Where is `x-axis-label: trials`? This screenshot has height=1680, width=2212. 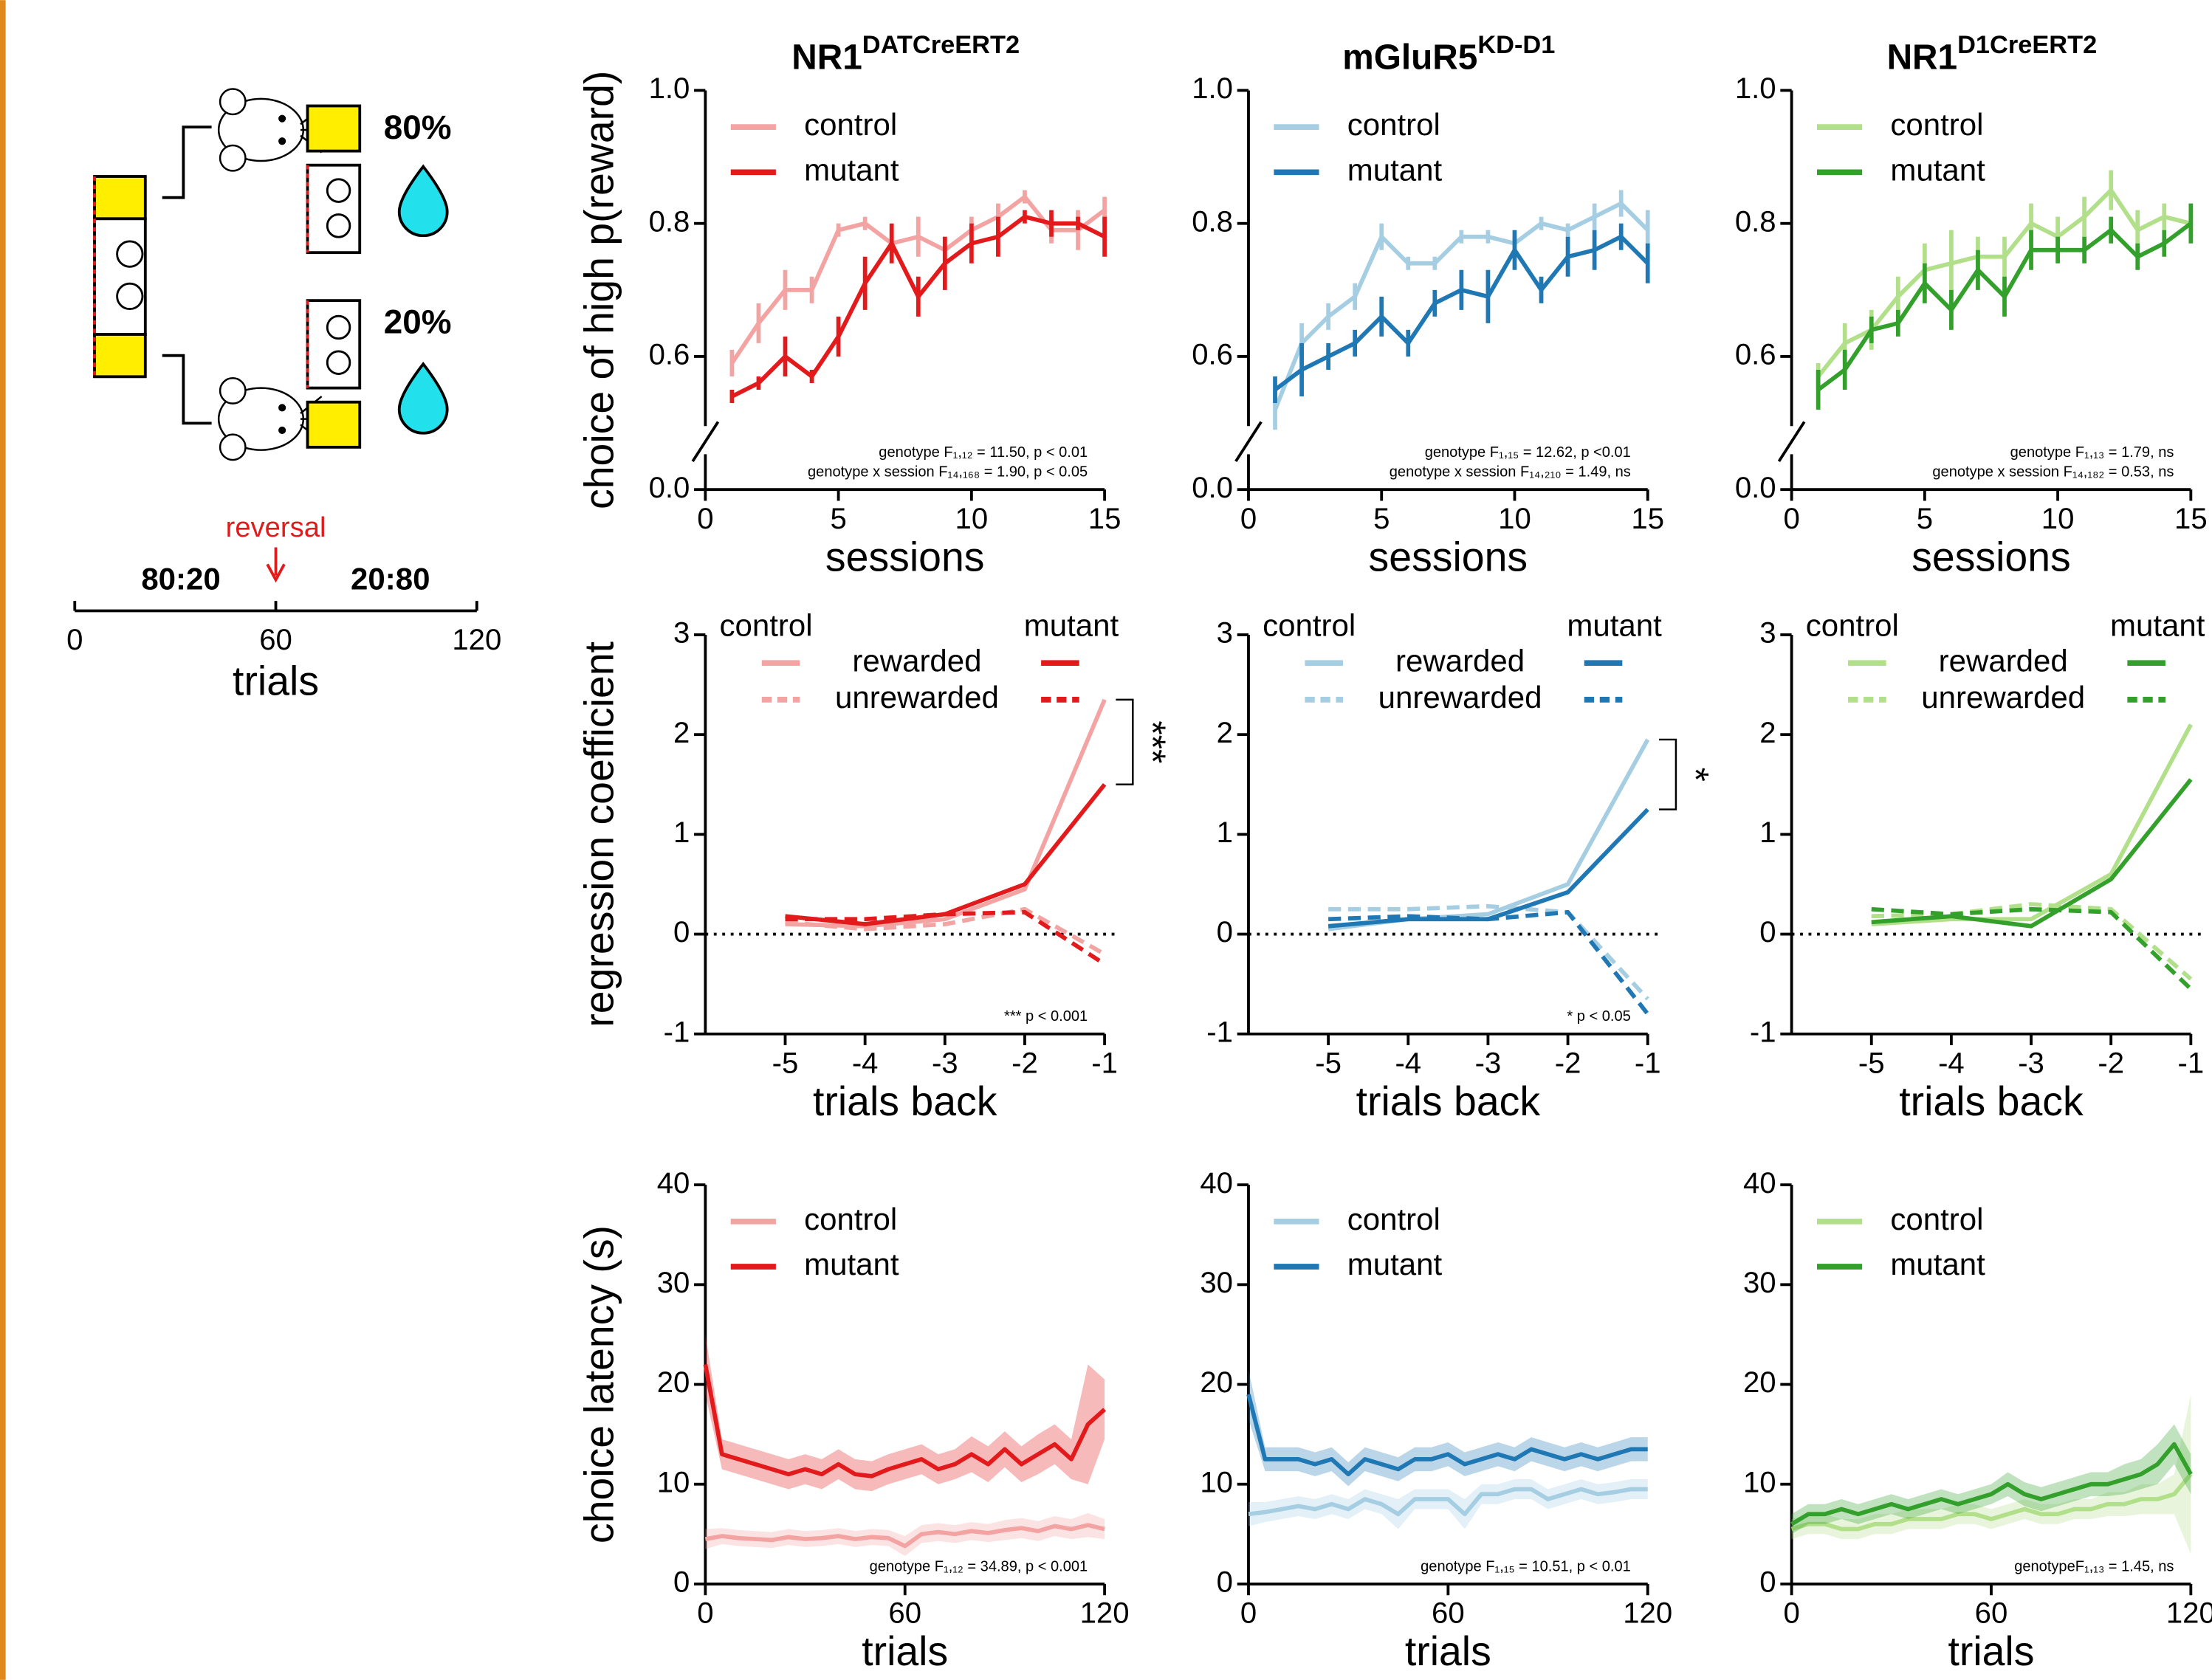
x-axis-label: trials is located at coordinates (1448, 1651).